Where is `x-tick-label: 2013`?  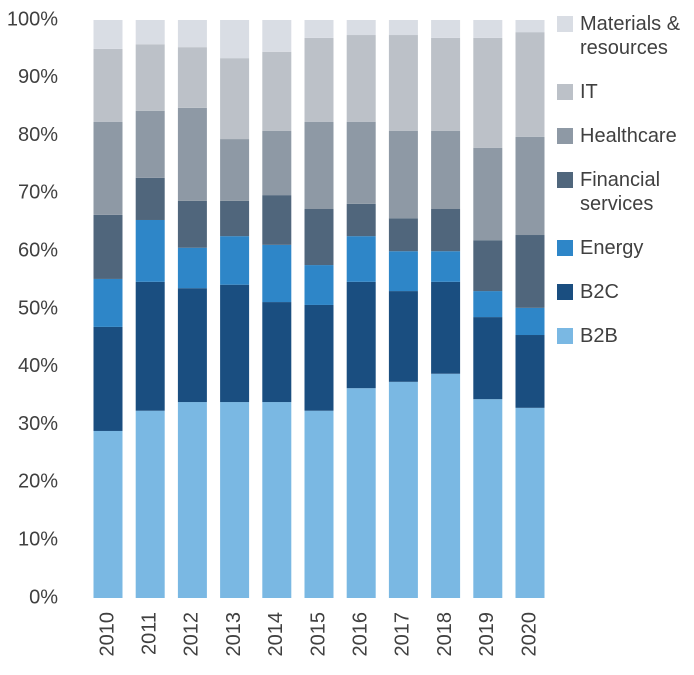 x-tick-label: 2013 is located at coordinates (234, 634).